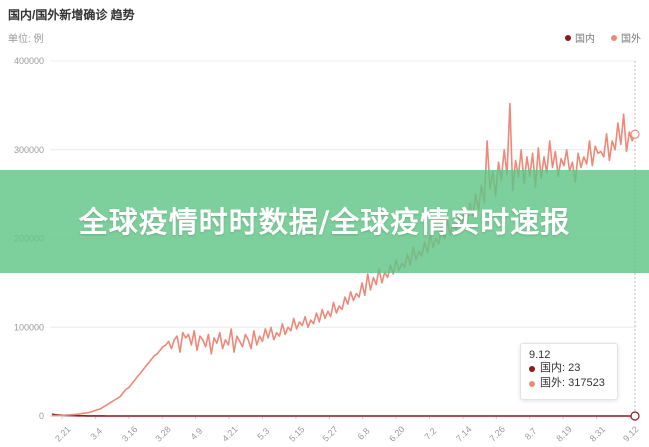 This screenshot has width=649, height=447. Describe the element at coordinates (635, 134) in the screenshot. I see `series-endpoint-foreign` at that location.